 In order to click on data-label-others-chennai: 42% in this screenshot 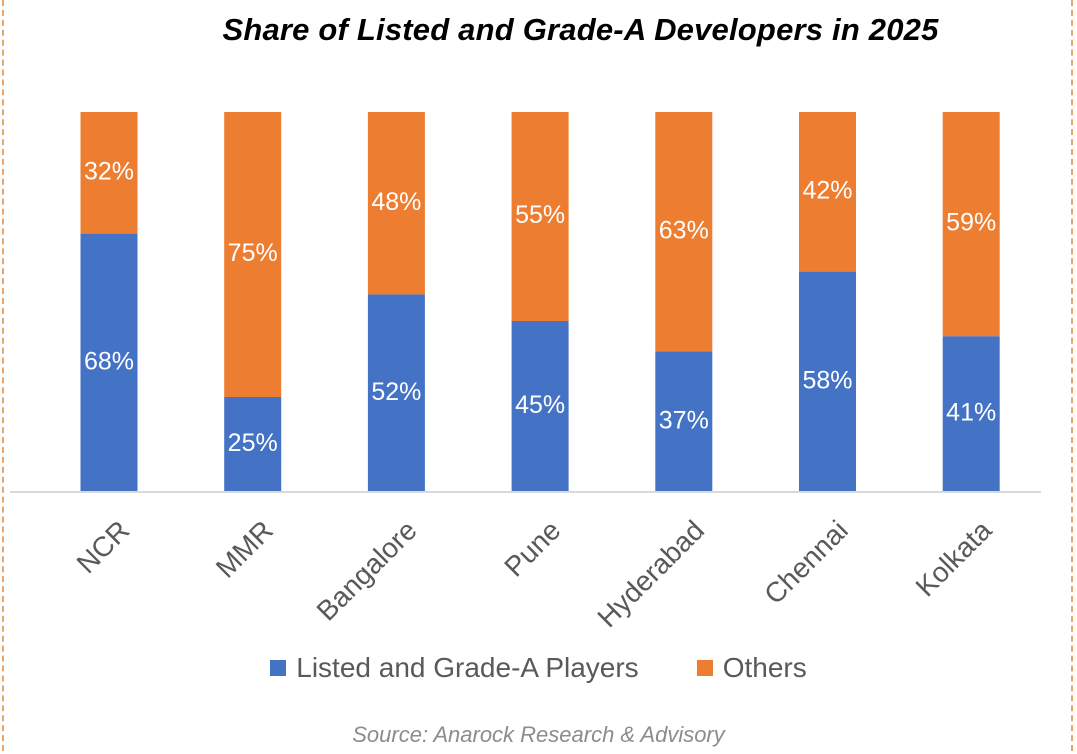, I will do `click(827, 190)`.